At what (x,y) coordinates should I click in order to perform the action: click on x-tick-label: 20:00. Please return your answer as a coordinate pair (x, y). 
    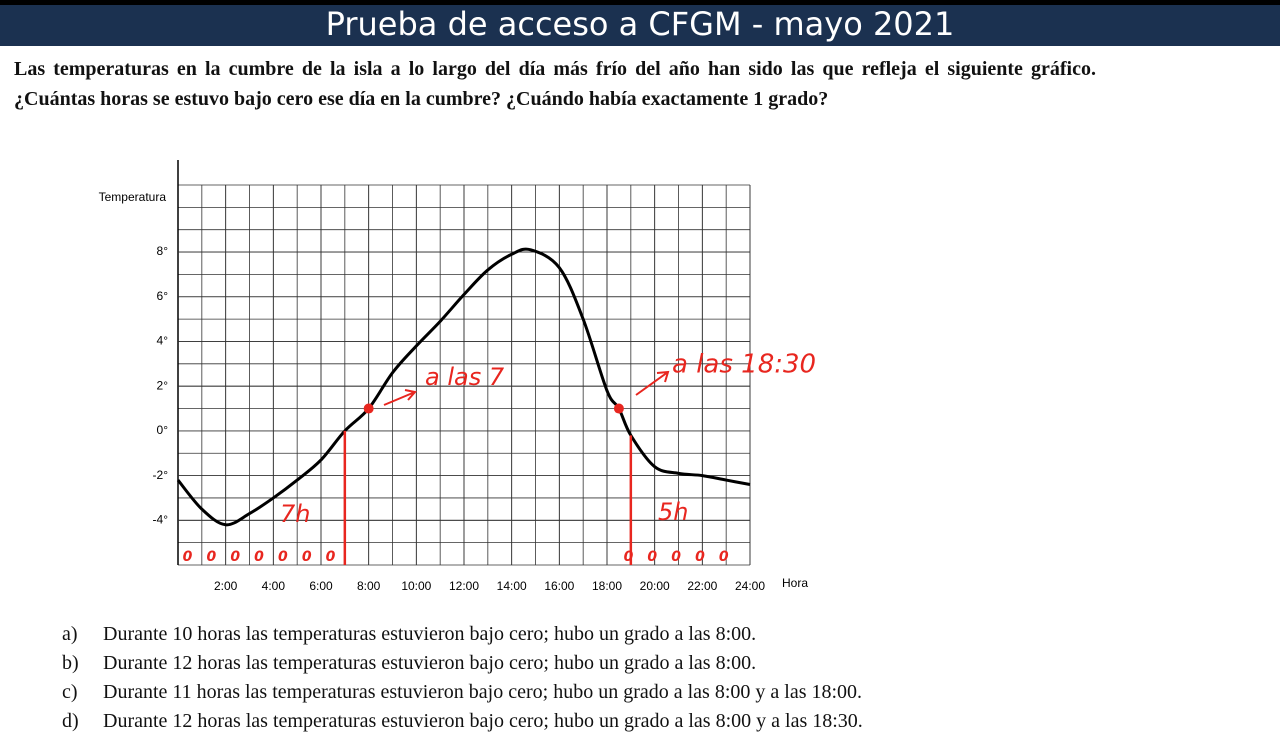
    Looking at the image, I should click on (655, 586).